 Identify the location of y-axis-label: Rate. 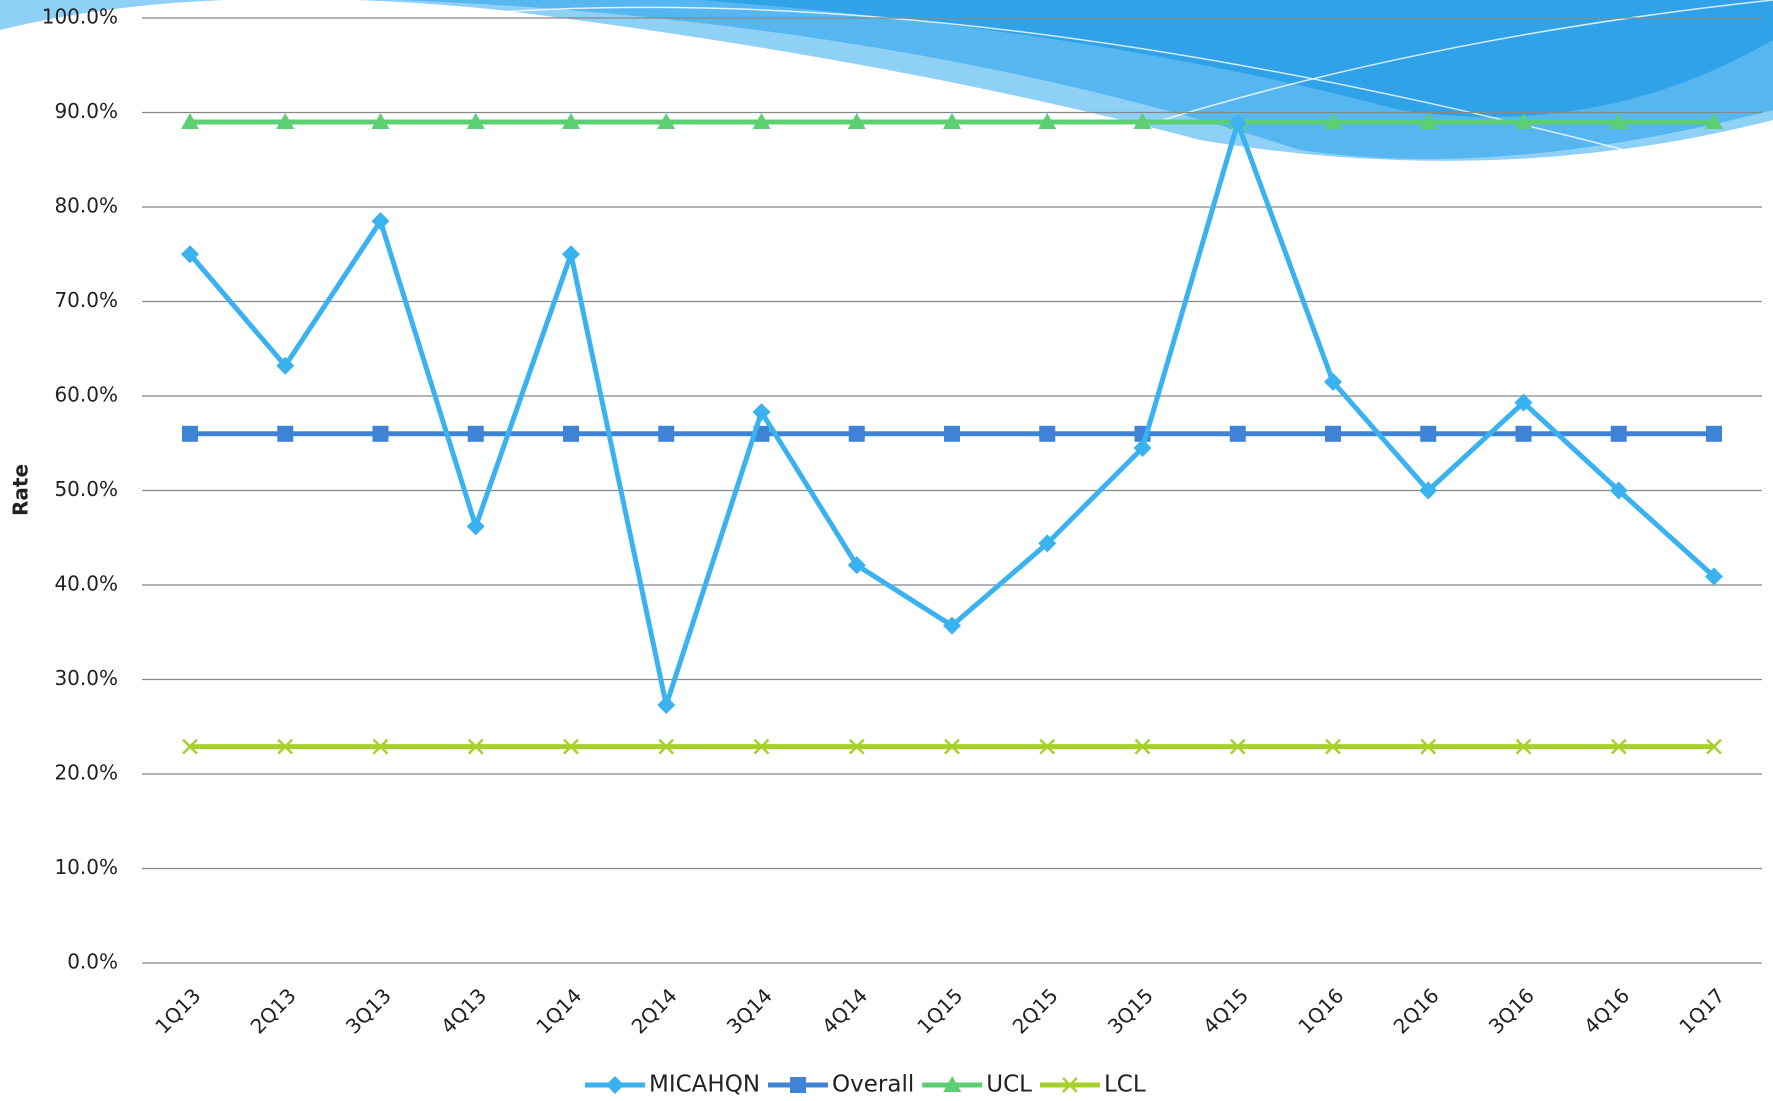
(21, 490).